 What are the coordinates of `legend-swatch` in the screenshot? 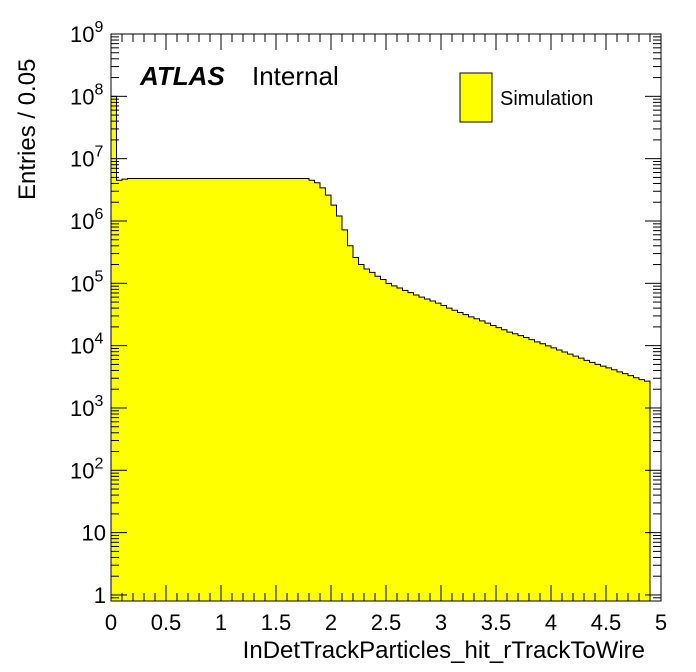 It's located at (476, 97).